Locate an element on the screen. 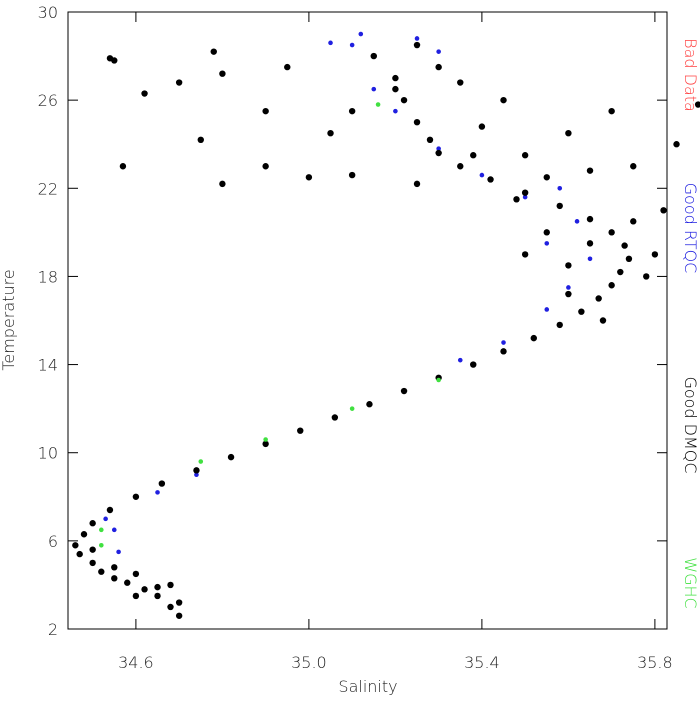  legend-entry: WGHC is located at coordinates (690, 582).